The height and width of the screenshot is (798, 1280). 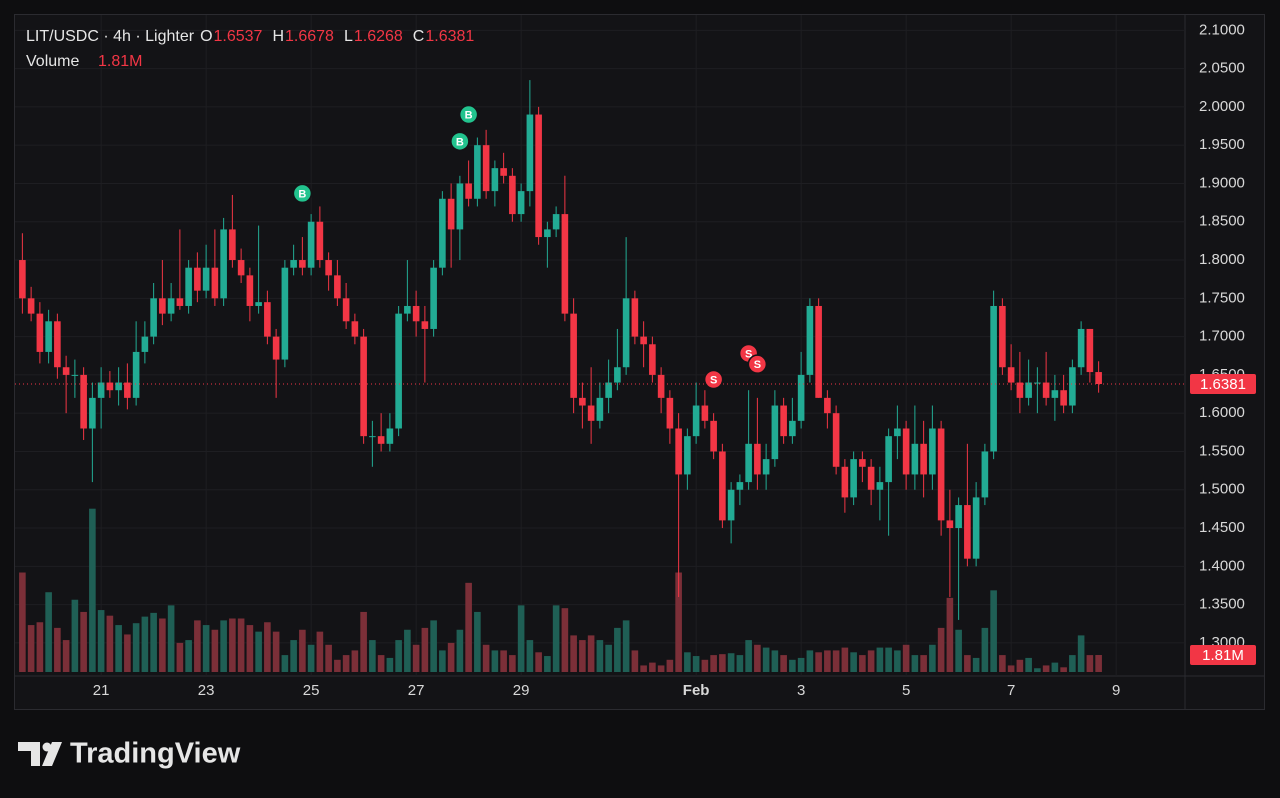 I want to click on x-tick-label: 29, so click(x=521, y=690).